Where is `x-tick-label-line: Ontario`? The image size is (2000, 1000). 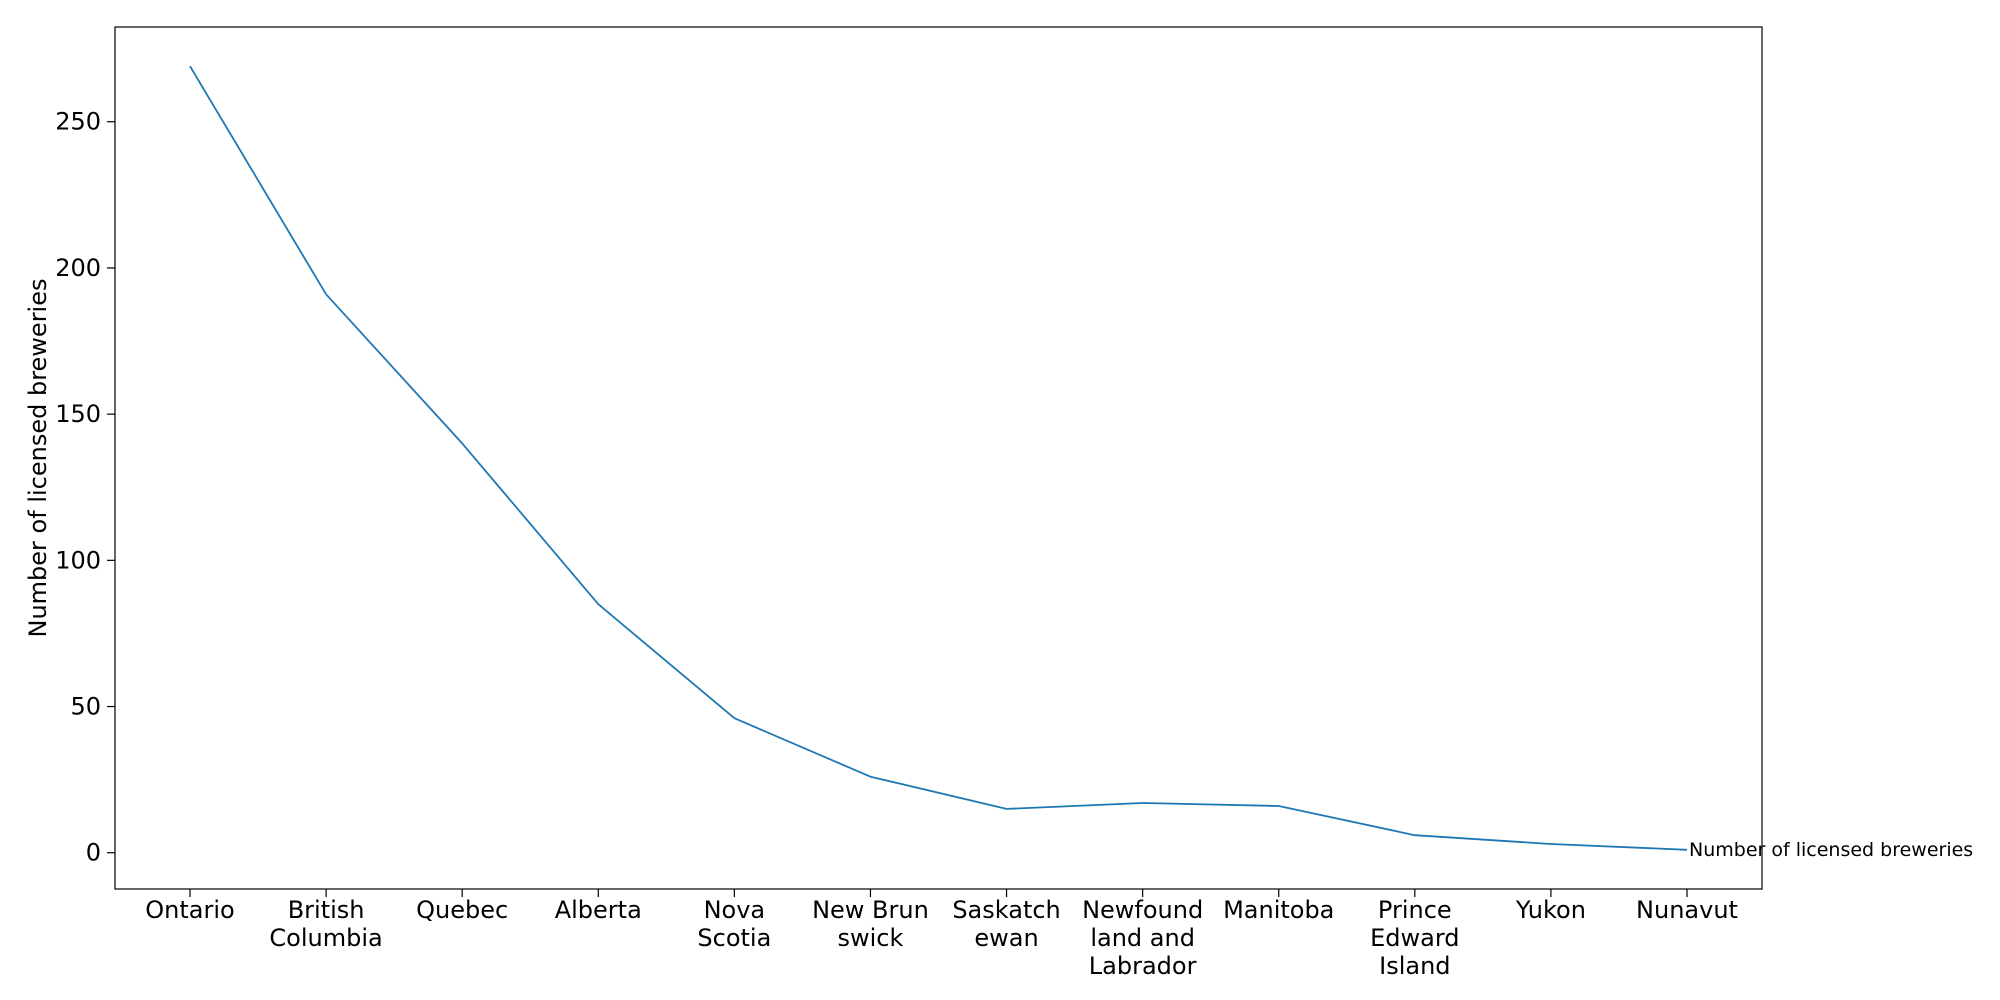 x-tick-label-line: Ontario is located at coordinates (189, 910).